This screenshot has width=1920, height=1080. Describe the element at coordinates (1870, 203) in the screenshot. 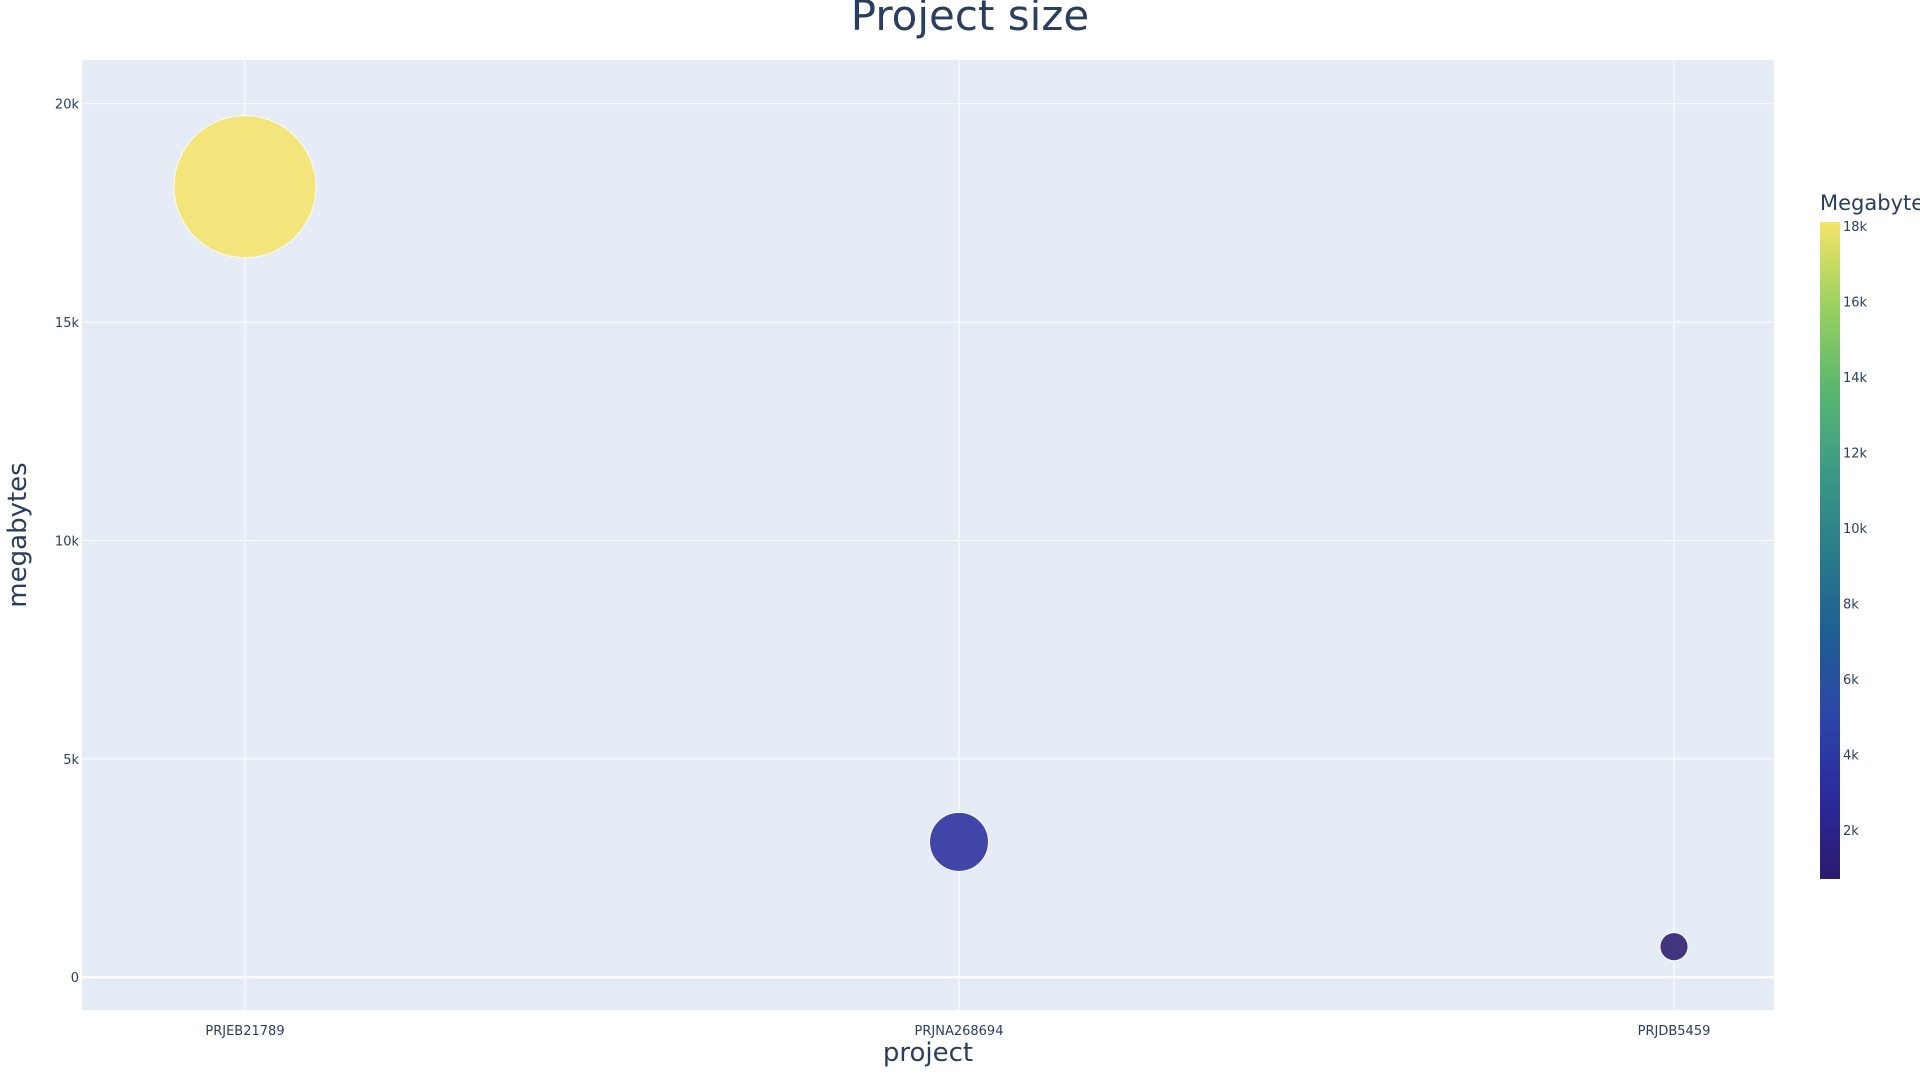

I see `colorbar-title: Megabyte` at that location.